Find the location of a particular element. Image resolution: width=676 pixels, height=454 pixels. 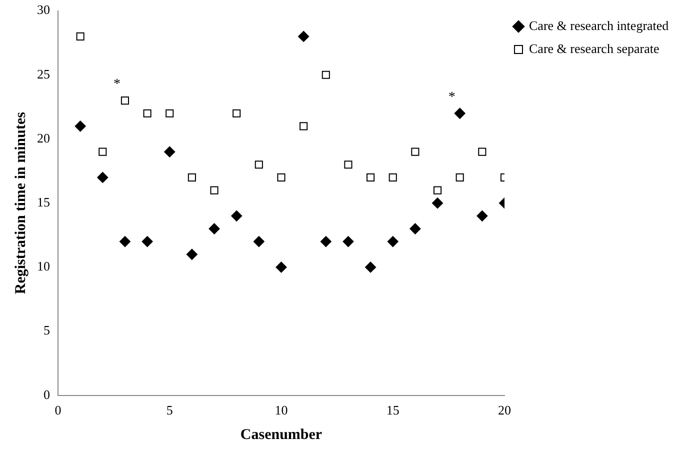

y-tick-label: 5 is located at coordinates (47, 330).